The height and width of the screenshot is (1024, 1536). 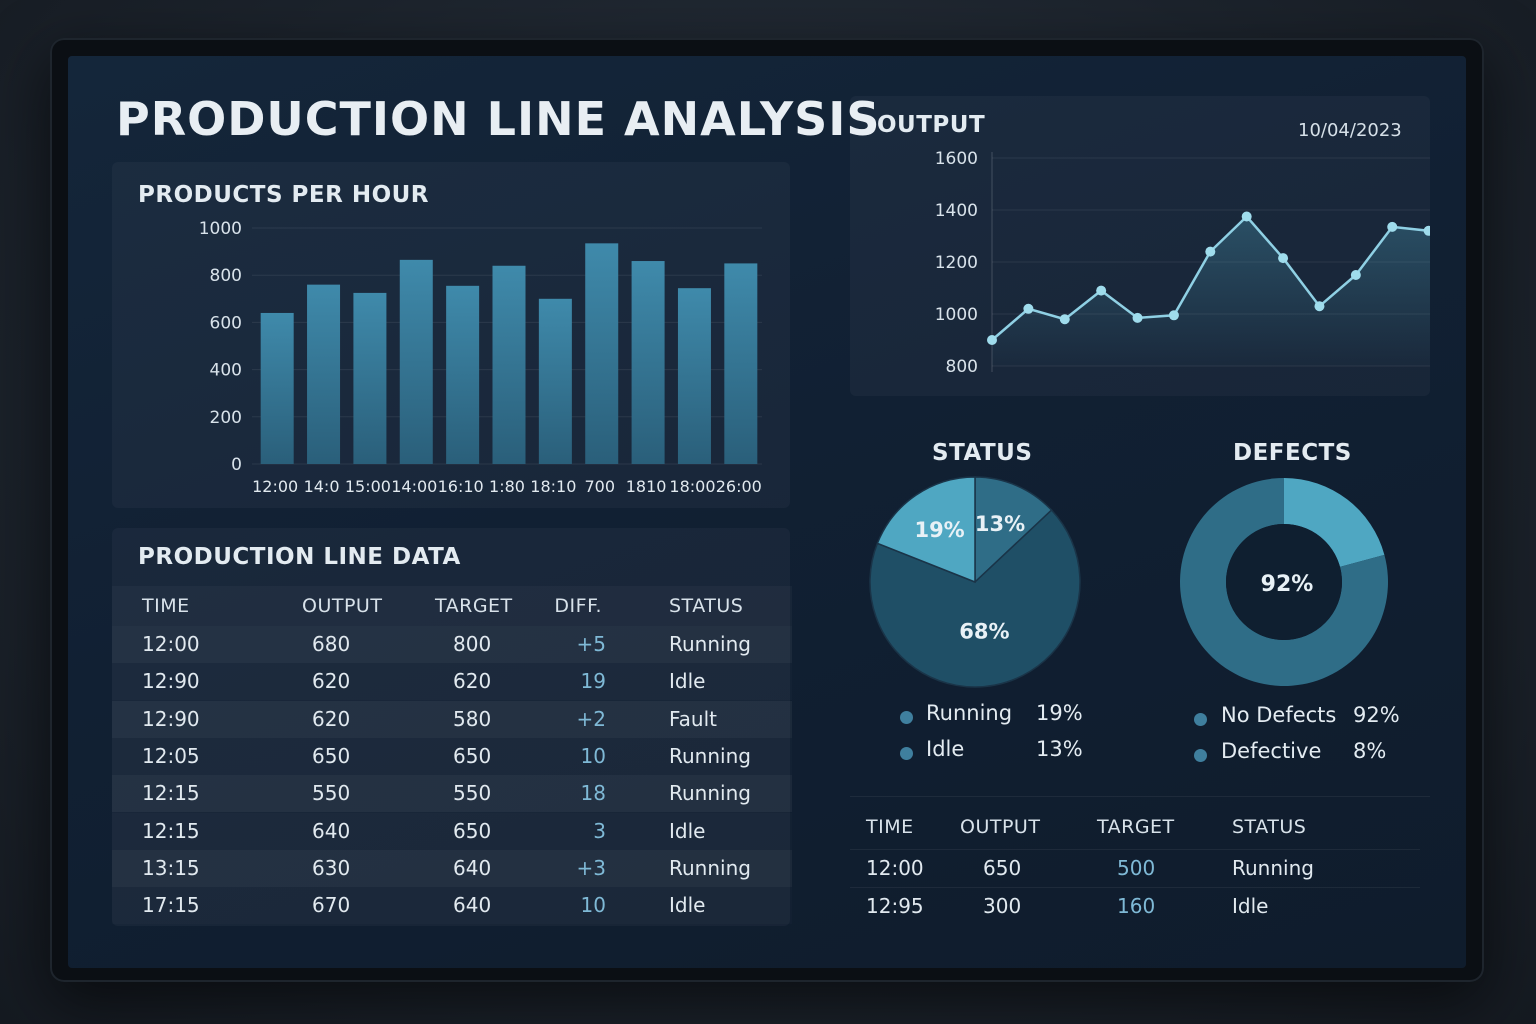 I want to click on output-date: 10/04/2023, so click(x=1350, y=130).